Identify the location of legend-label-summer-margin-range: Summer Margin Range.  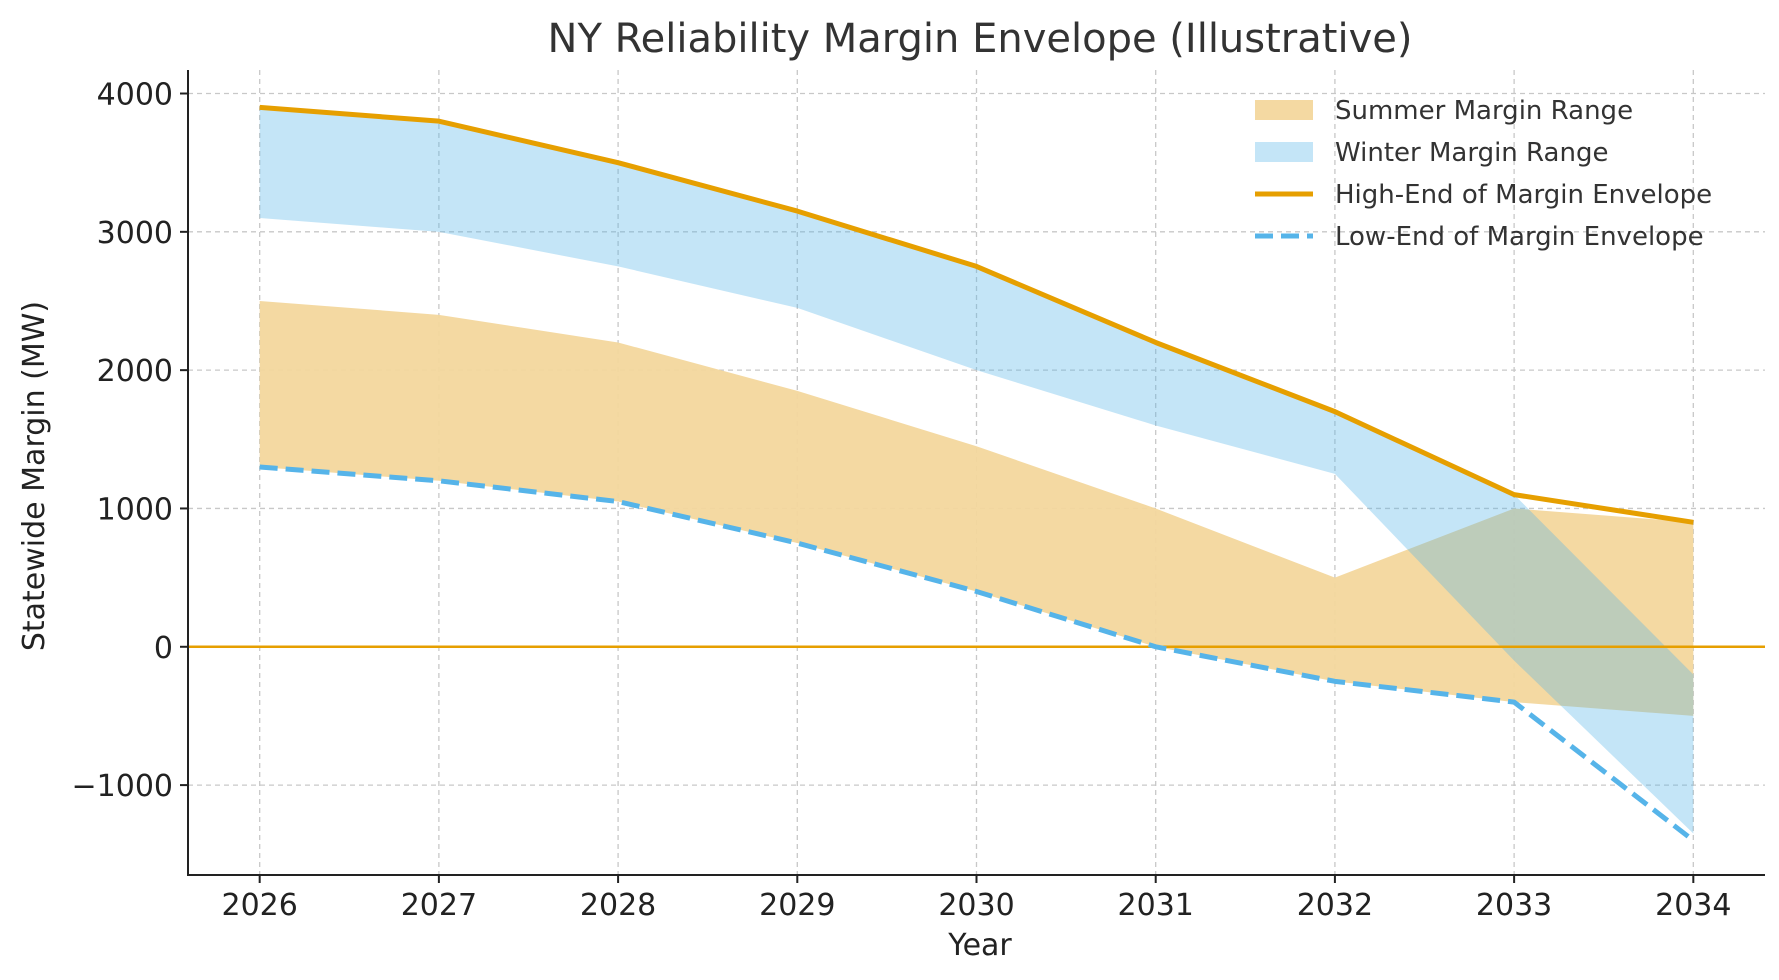
(1484, 111).